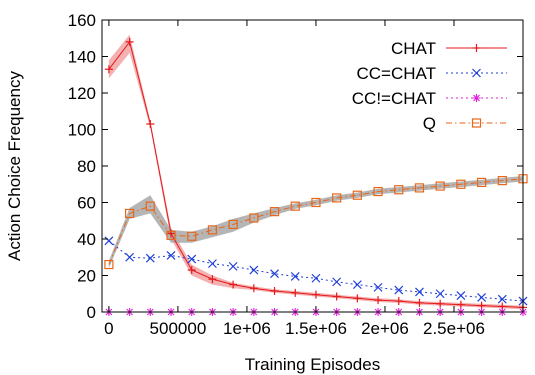  I want to click on legend-label-chat: CHAT, so click(413, 48).